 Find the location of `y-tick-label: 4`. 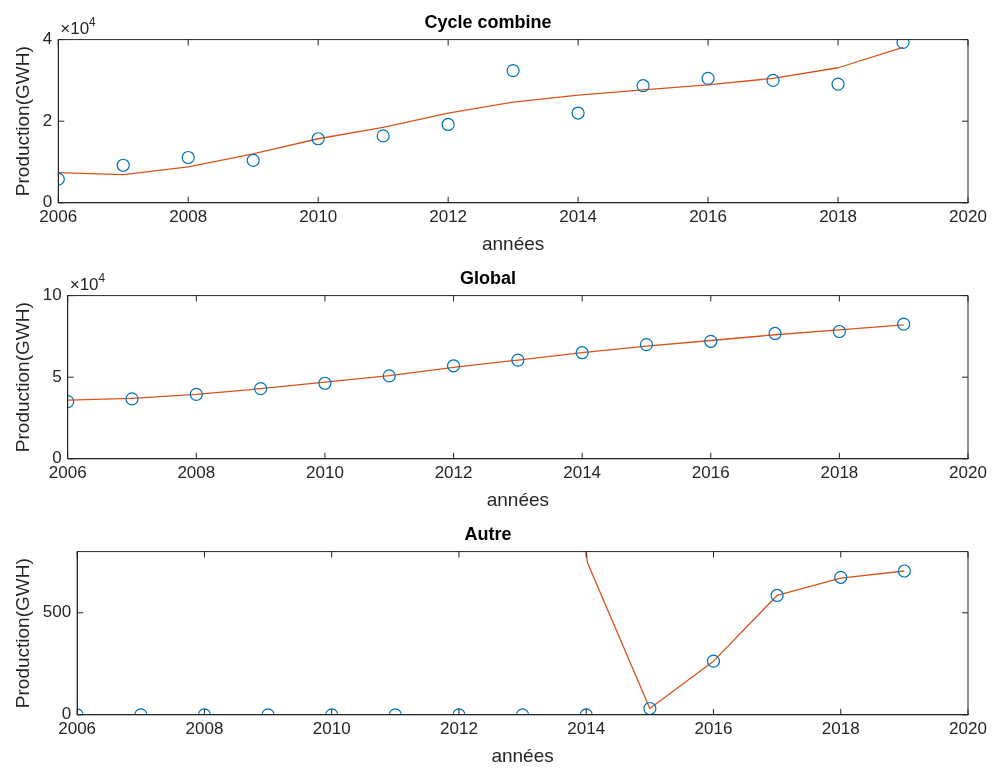

y-tick-label: 4 is located at coordinates (47, 39).